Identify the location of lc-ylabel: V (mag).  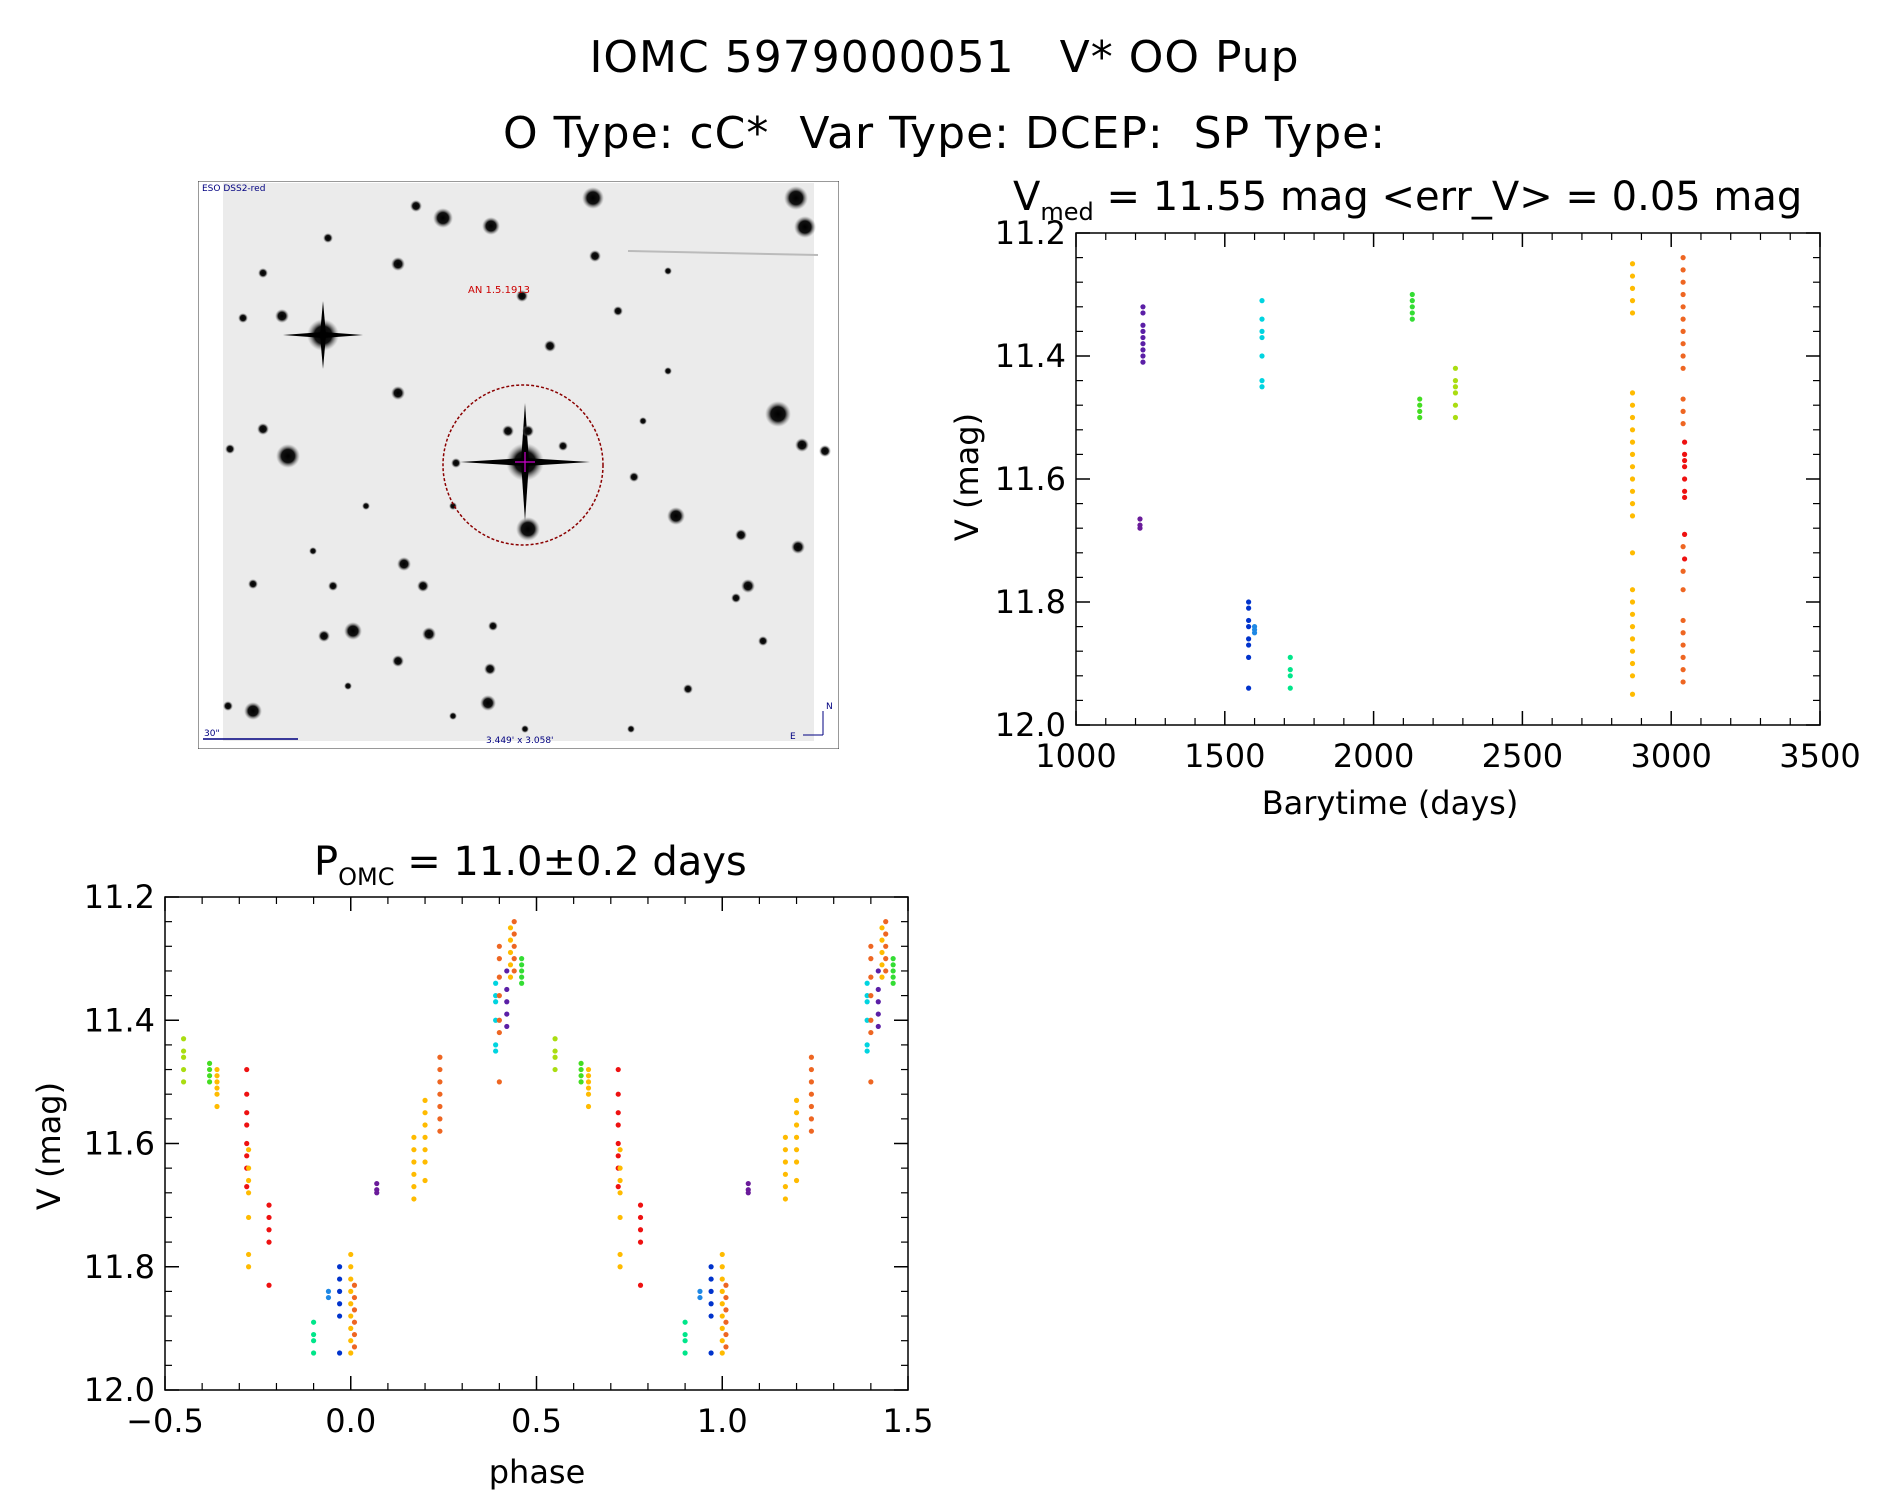
(967, 477).